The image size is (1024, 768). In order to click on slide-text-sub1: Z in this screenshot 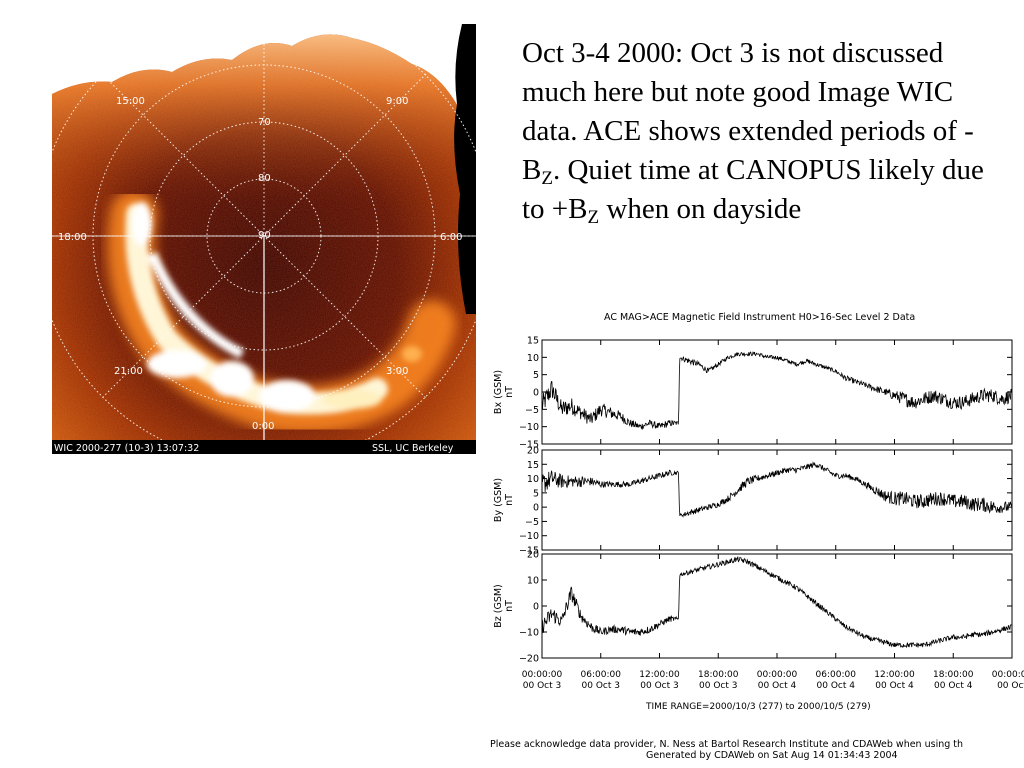, I will do `click(547, 178)`.